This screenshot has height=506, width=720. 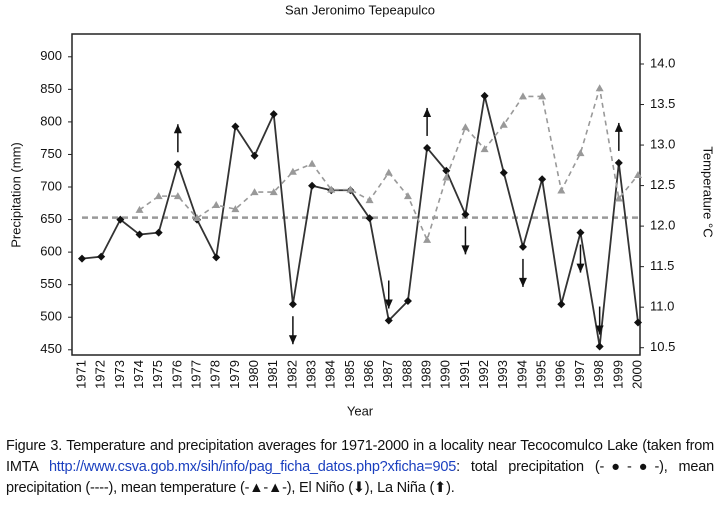 What do you see at coordinates (579, 374) in the screenshot?
I see `x-tick-label: 1997` at bounding box center [579, 374].